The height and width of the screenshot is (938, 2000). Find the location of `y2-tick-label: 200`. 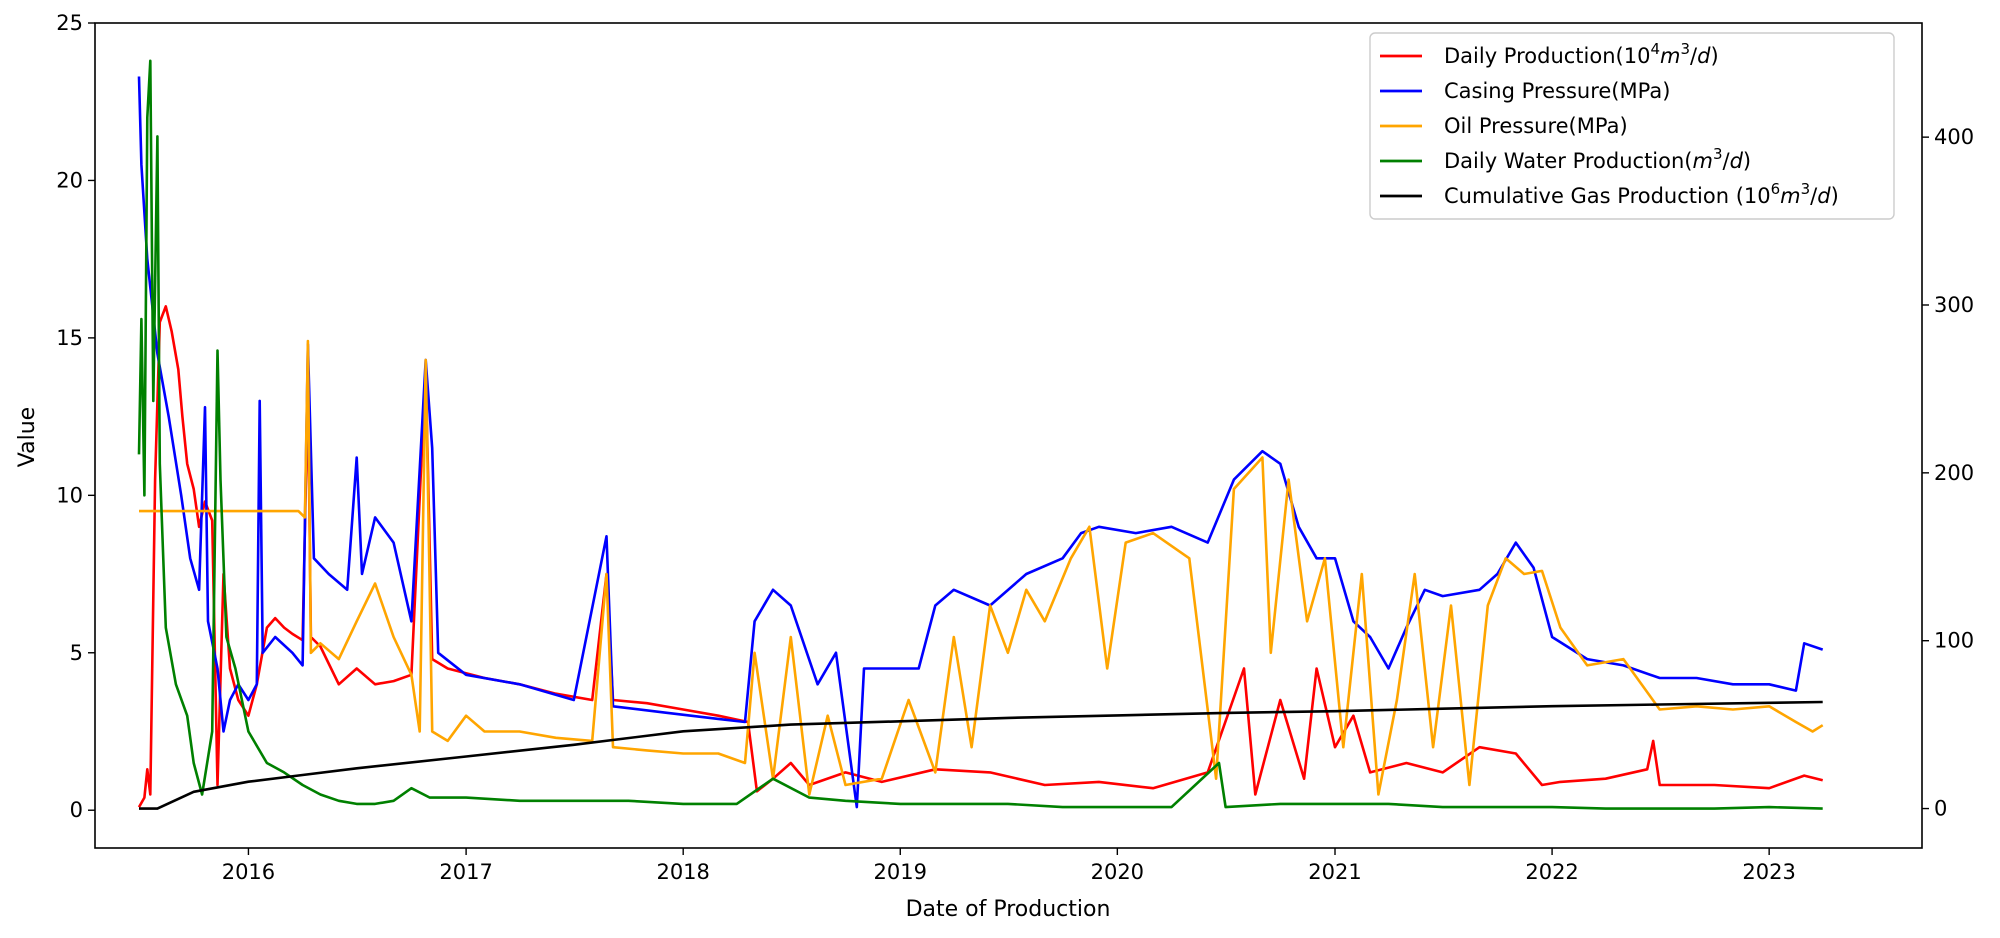

y2-tick-label: 200 is located at coordinates (1954, 473).